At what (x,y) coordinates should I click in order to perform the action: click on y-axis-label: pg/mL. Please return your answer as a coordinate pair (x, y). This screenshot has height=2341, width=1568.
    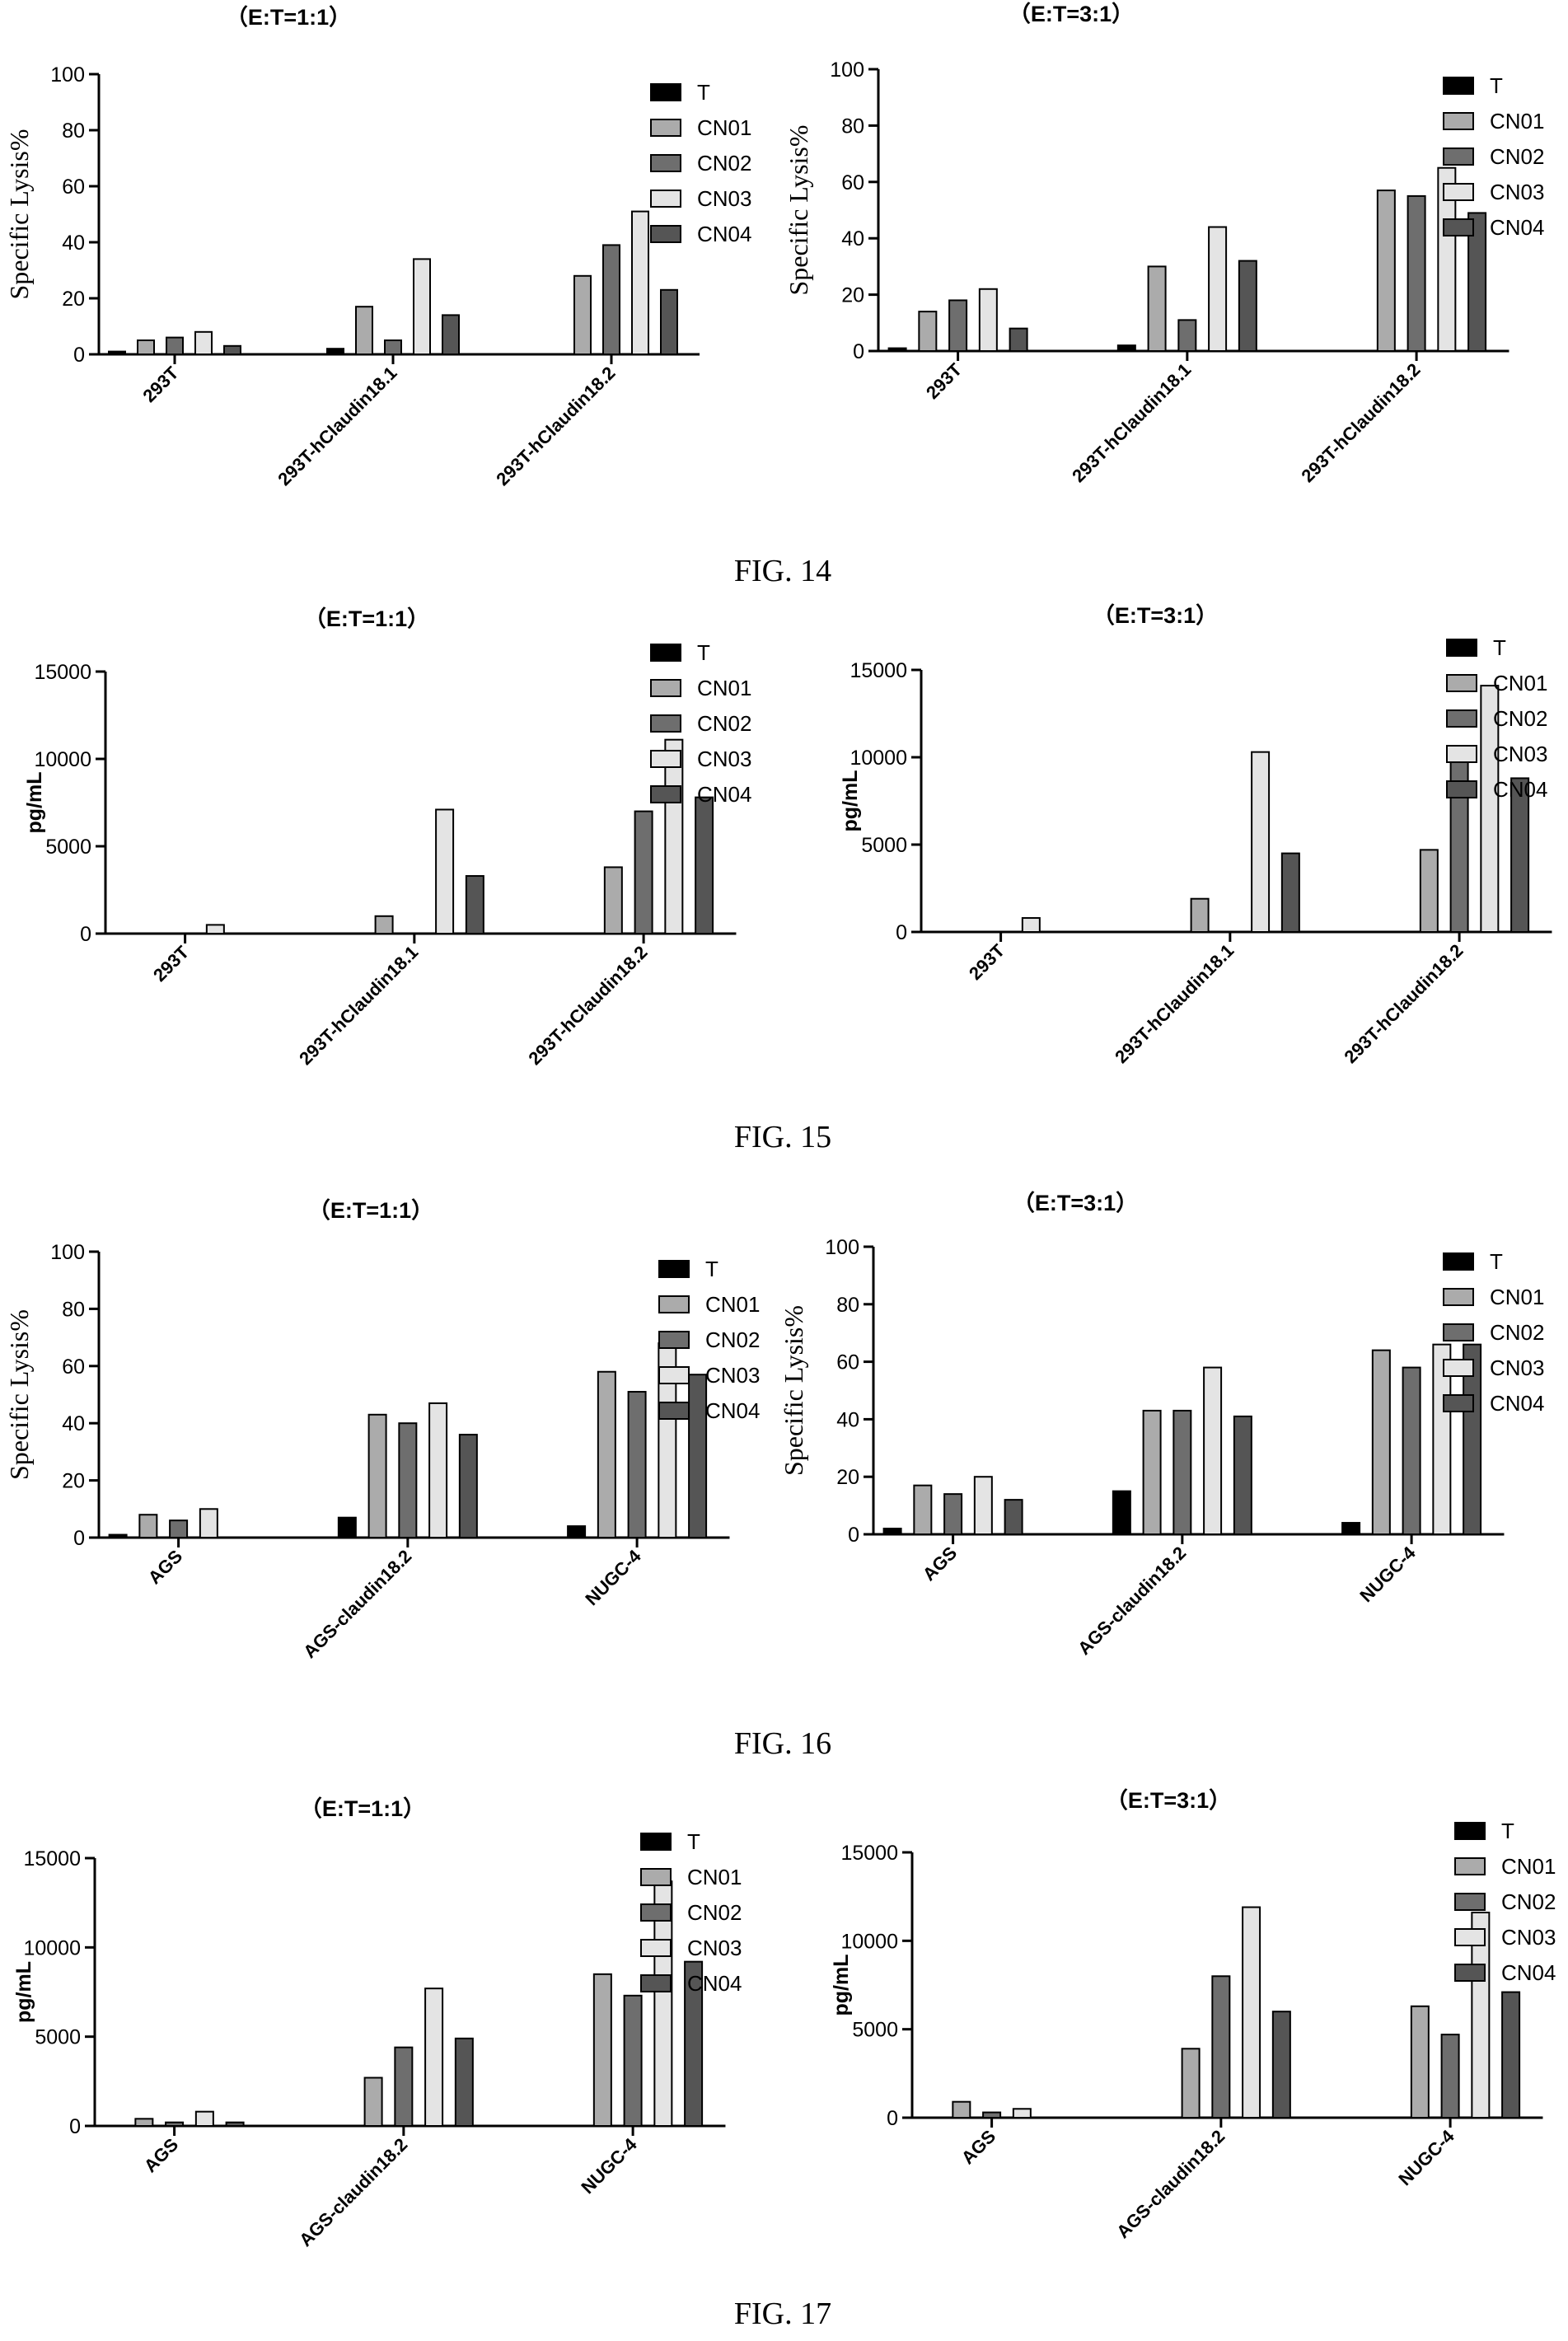
    Looking at the image, I should click on (850, 801).